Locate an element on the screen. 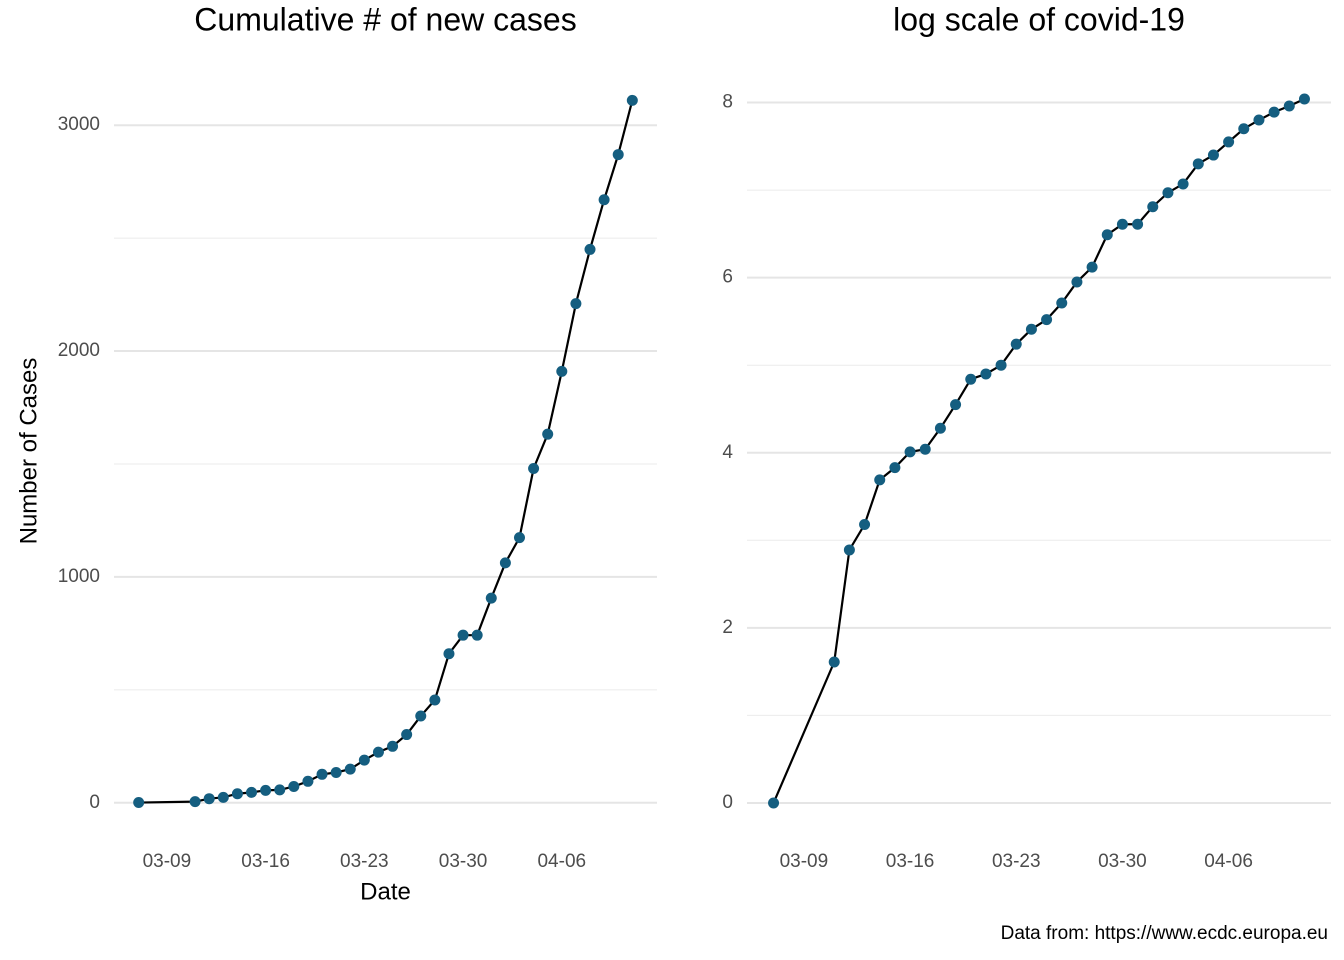 This screenshot has height=960, width=1344. y-tick-label: 1000 is located at coordinates (79, 576).